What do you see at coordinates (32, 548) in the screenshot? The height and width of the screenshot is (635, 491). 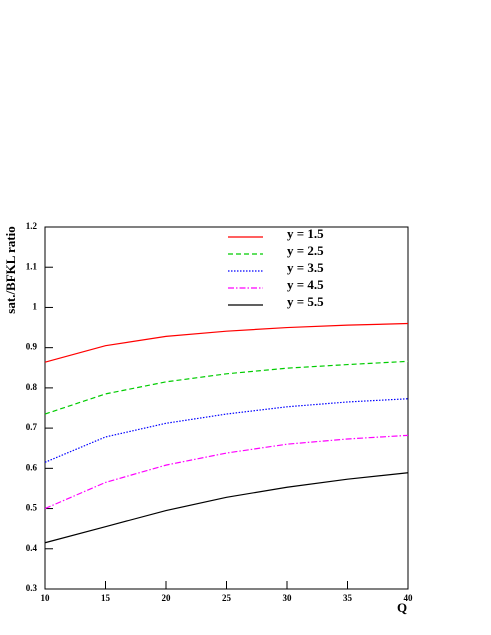 I see `y-tick-label: 0.4` at bounding box center [32, 548].